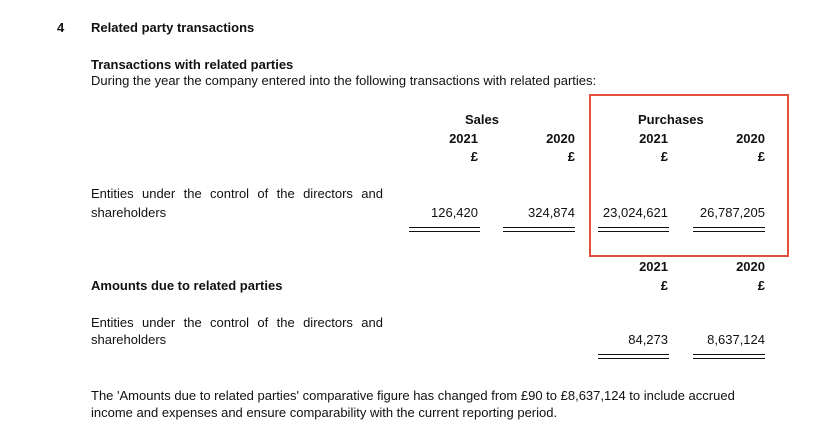 Image resolution: width=836 pixels, height=443 pixels. I want to click on col-sales-2021-year: 2021, so click(463, 138).